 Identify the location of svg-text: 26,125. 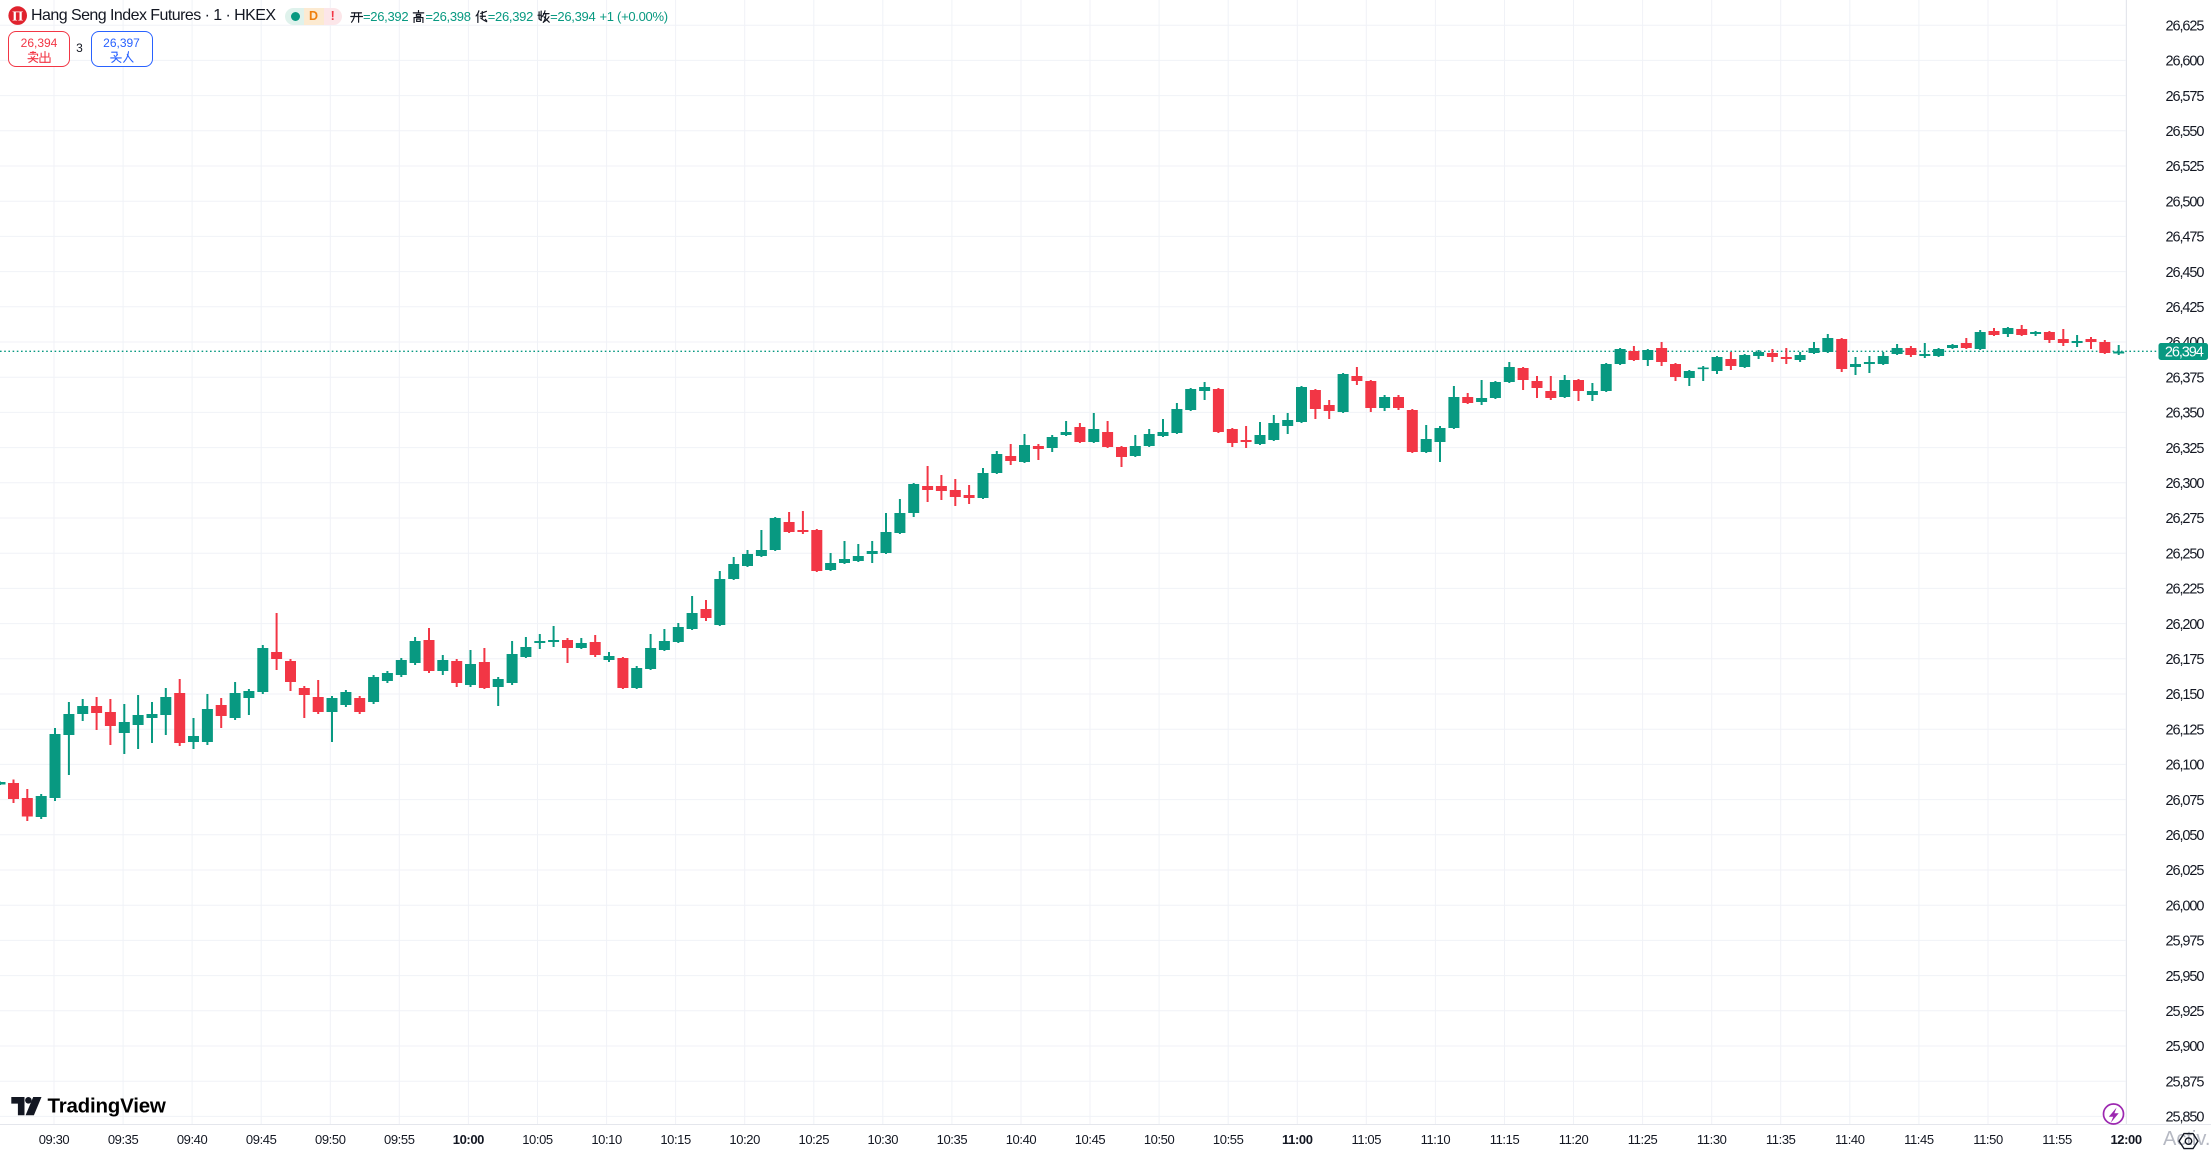
(2185, 730).